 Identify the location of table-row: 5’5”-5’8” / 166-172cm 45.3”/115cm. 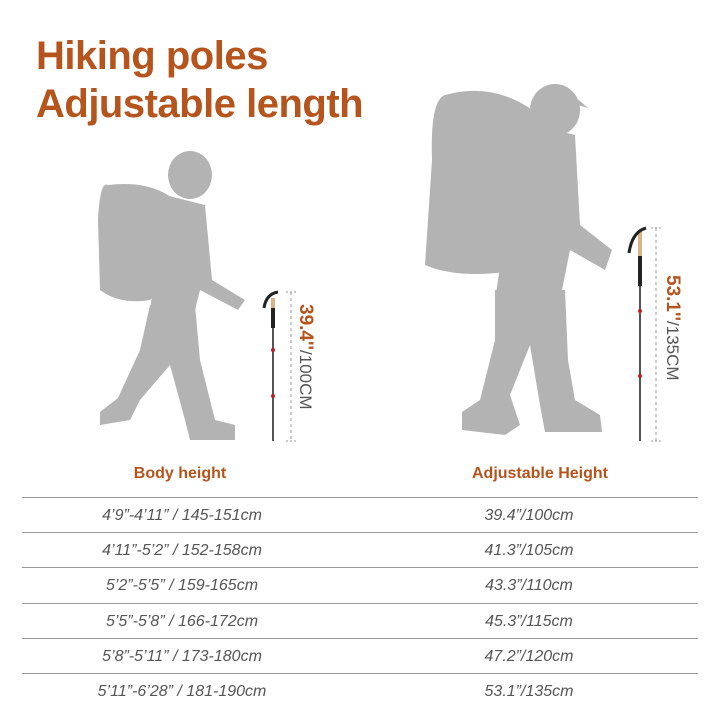
(360, 621).